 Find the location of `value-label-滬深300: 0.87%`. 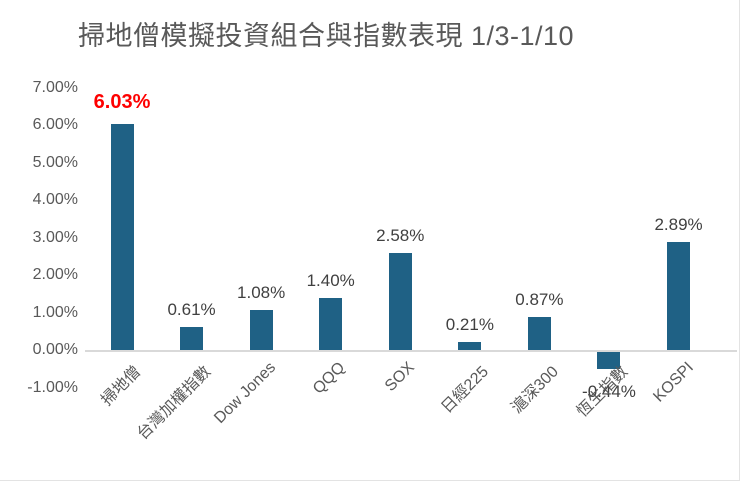

value-label-滬深300: 0.87% is located at coordinates (539, 300).